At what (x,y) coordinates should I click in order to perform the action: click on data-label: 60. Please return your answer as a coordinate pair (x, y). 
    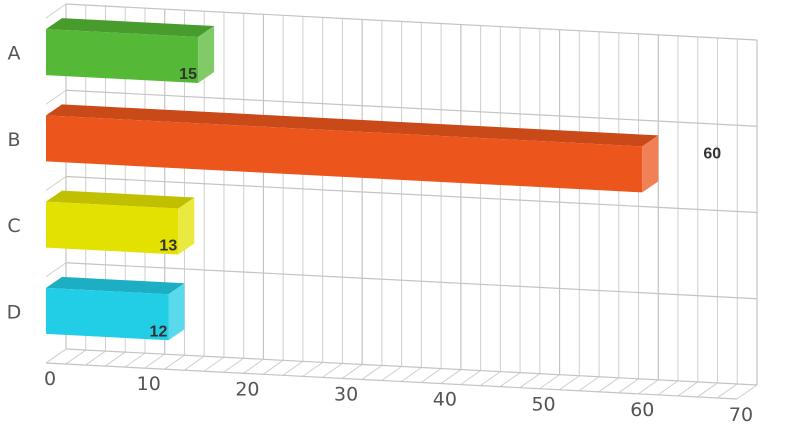
    Looking at the image, I should click on (712, 153).